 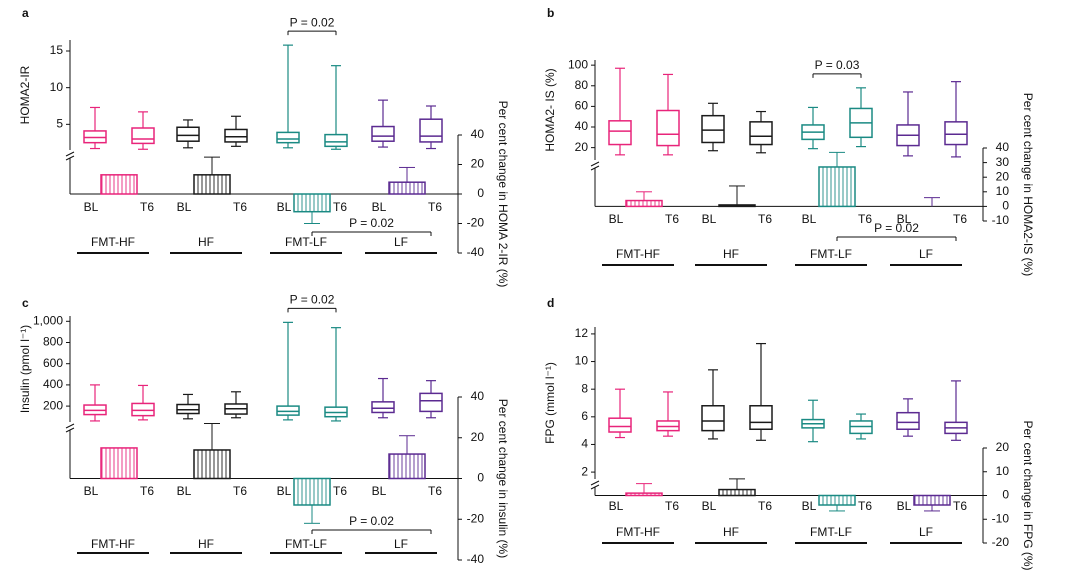 What do you see at coordinates (1003, 162) in the screenshot?
I see `y2-tick-label: 30` at bounding box center [1003, 162].